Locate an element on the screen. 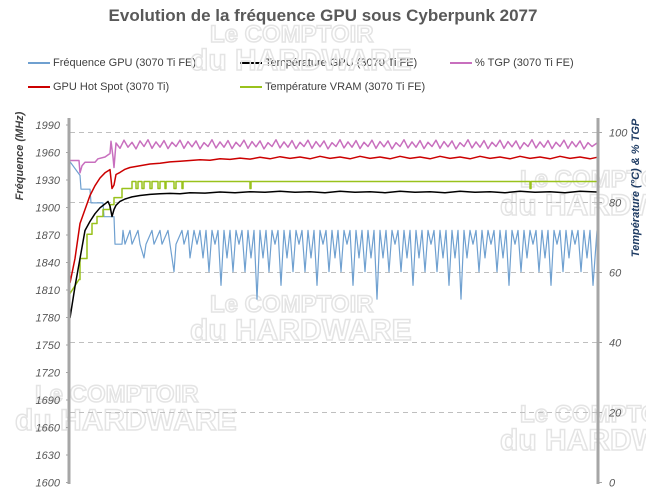  left-tick-label: 1900 is located at coordinates (48, 209).